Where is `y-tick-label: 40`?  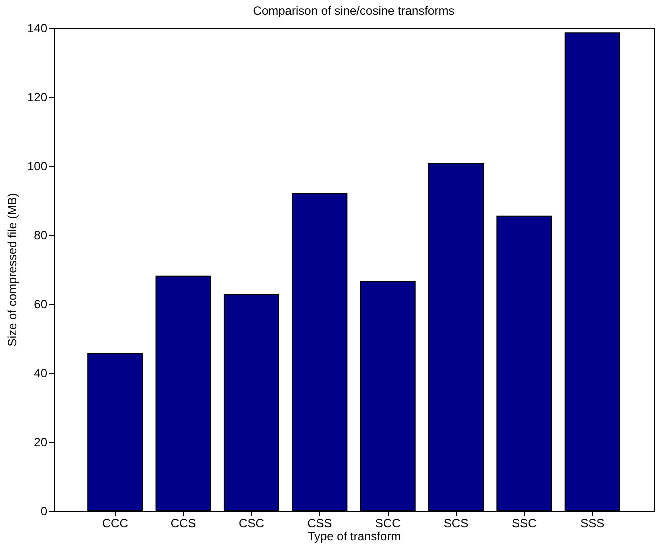
y-tick-label: 40 is located at coordinates (41, 373).